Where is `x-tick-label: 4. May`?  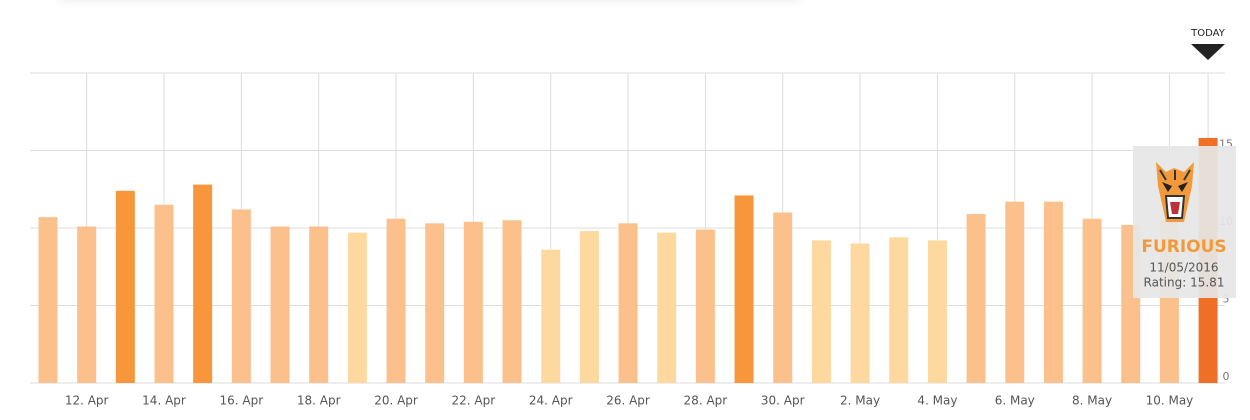
x-tick-label: 4. May is located at coordinates (937, 401).